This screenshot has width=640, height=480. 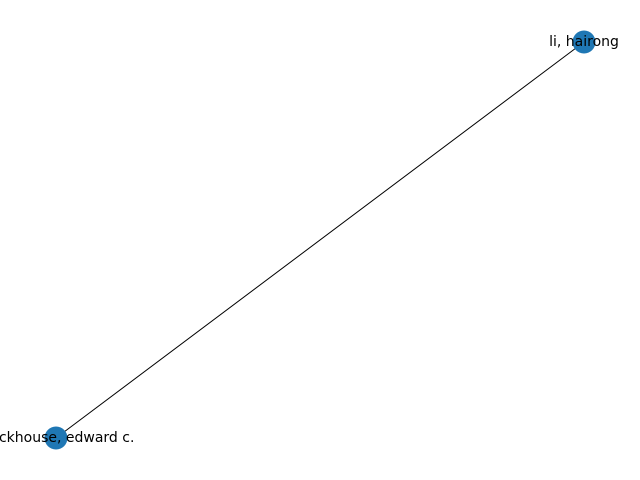 I want to click on node-label: li, hairong, so click(x=584, y=42).